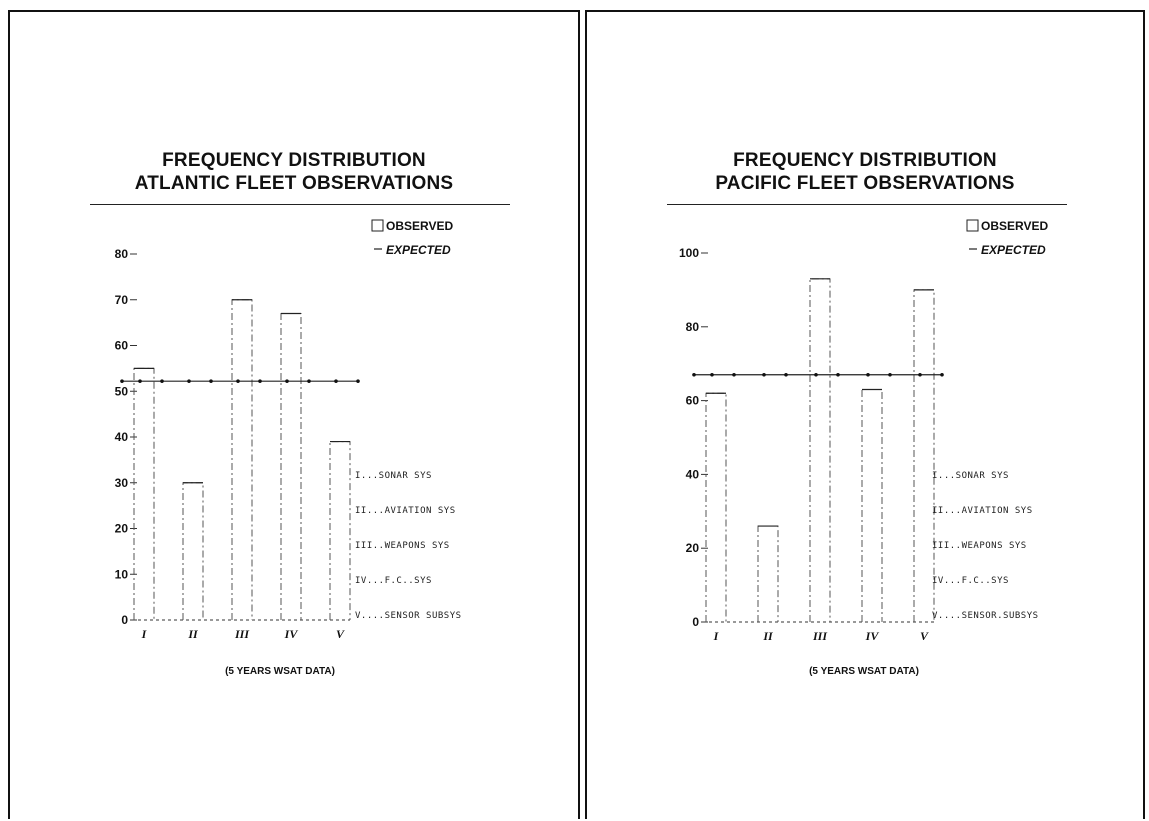 The image size is (1149, 821). What do you see at coordinates (294, 160) in the screenshot?
I see `atlantic-title-line1: FREQUENCY DISTRIBUTION` at bounding box center [294, 160].